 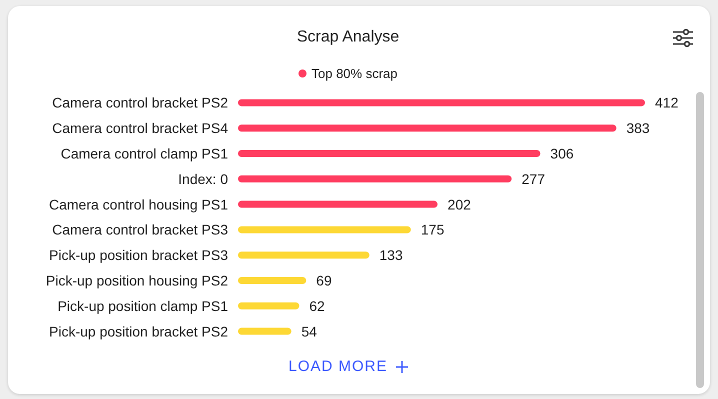 I want to click on data-label: 133, so click(x=391, y=255).